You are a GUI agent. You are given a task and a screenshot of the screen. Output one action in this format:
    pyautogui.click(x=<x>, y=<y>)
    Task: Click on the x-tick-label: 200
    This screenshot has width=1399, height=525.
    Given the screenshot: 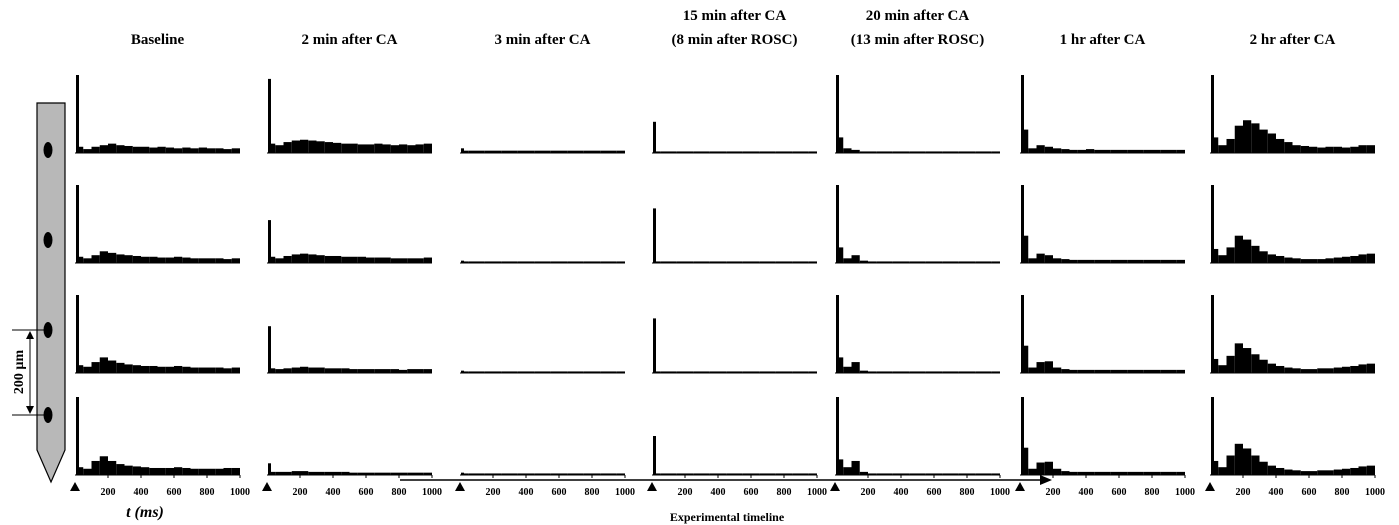 What is the action you would take?
    pyautogui.click(x=868, y=492)
    